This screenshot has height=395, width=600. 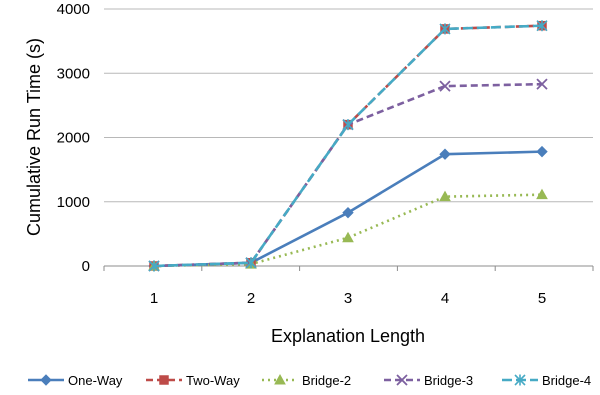 What do you see at coordinates (73, 73) in the screenshot?
I see `y-tick-label: 3000` at bounding box center [73, 73].